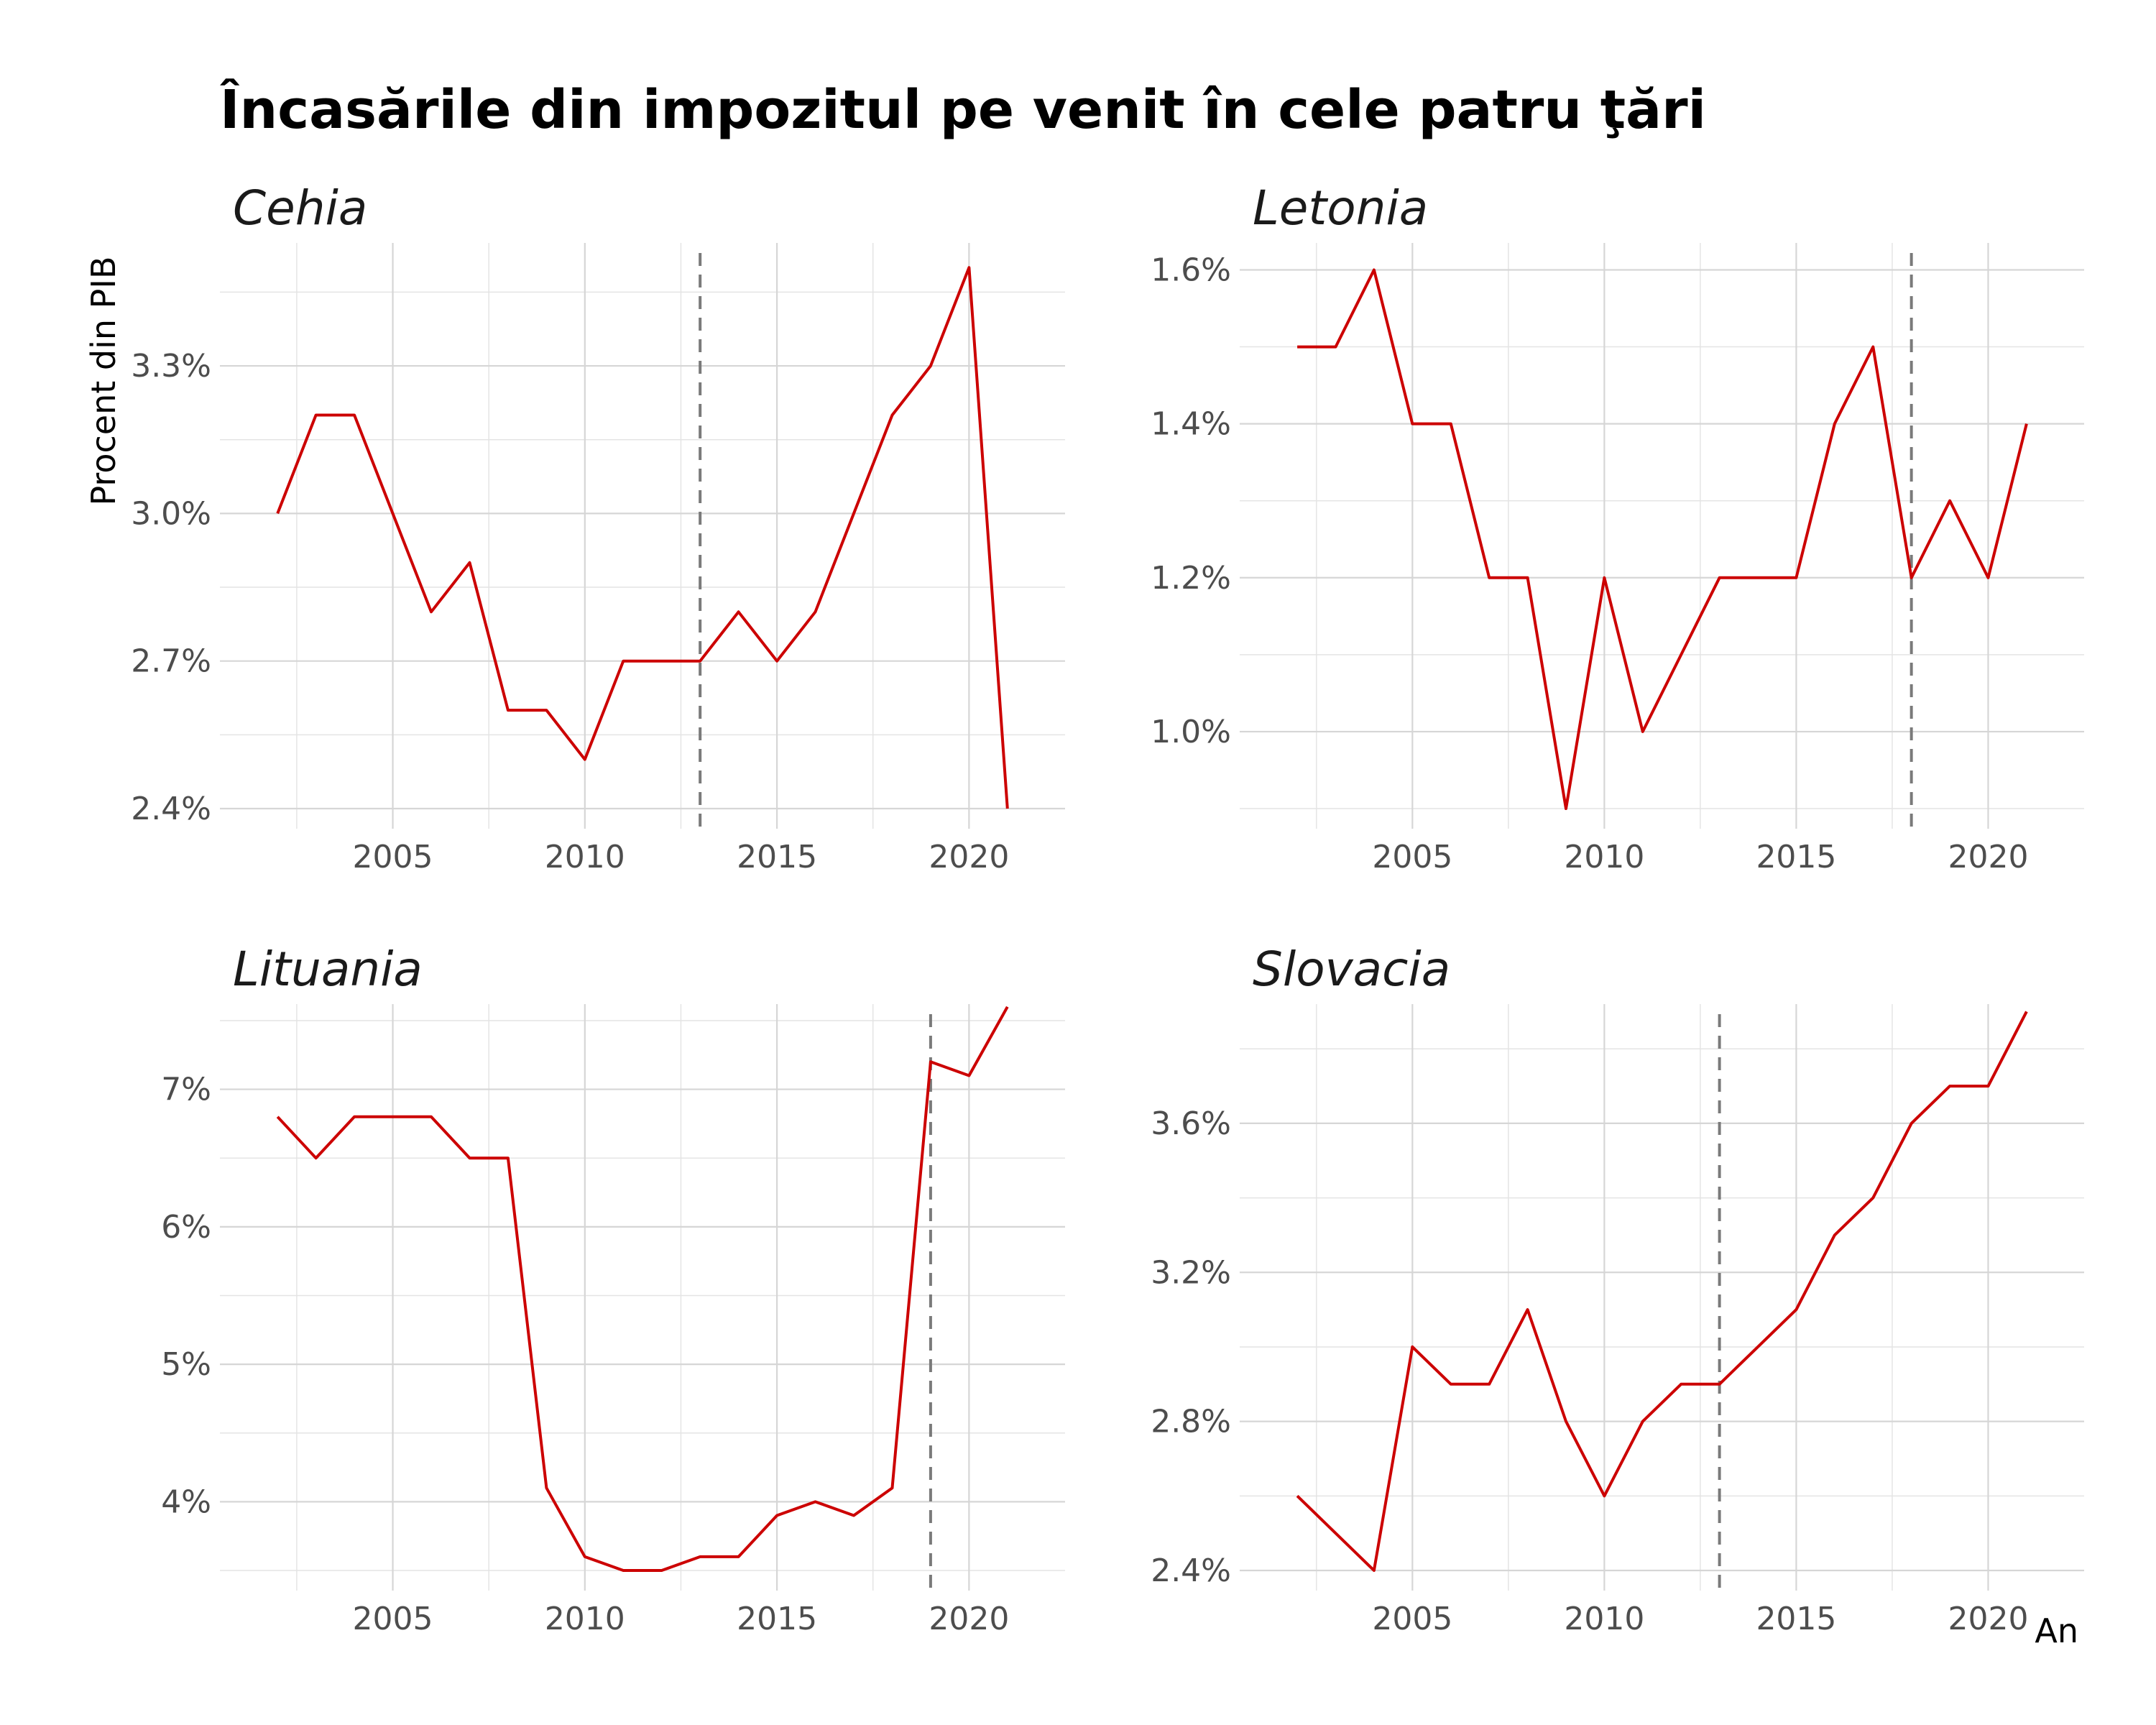  Describe the element at coordinates (1191, 1422) in the screenshot. I see `y-tick-label: 2.8%` at that location.